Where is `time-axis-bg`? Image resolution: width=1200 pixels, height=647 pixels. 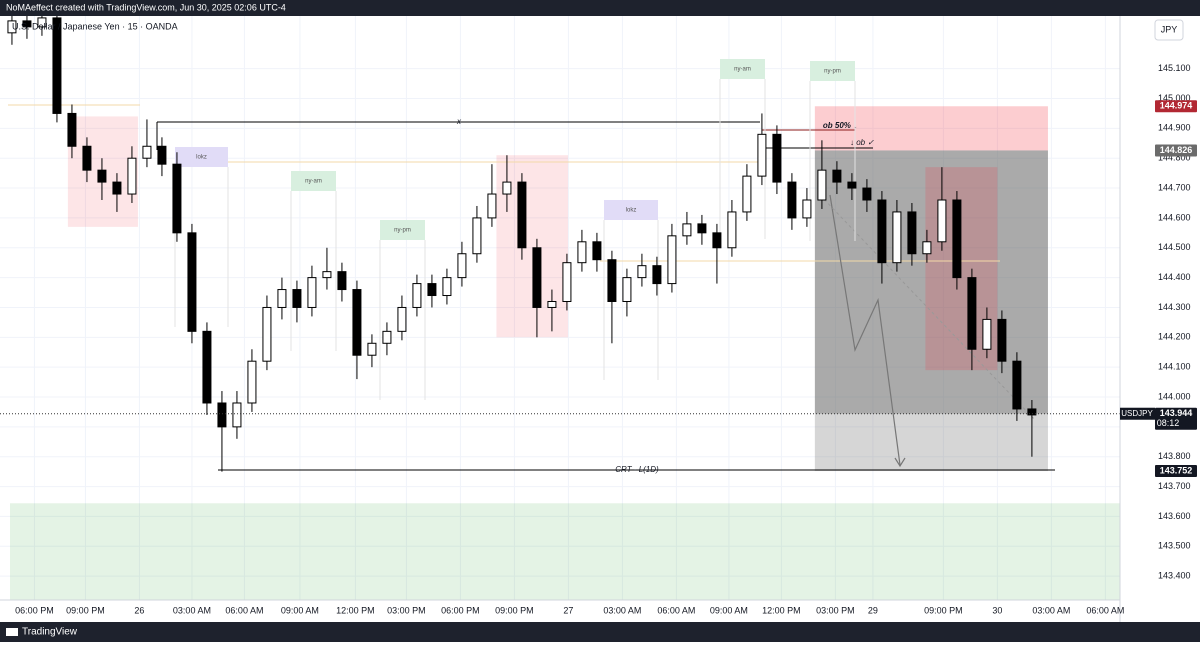
time-axis-bg is located at coordinates (600, 611).